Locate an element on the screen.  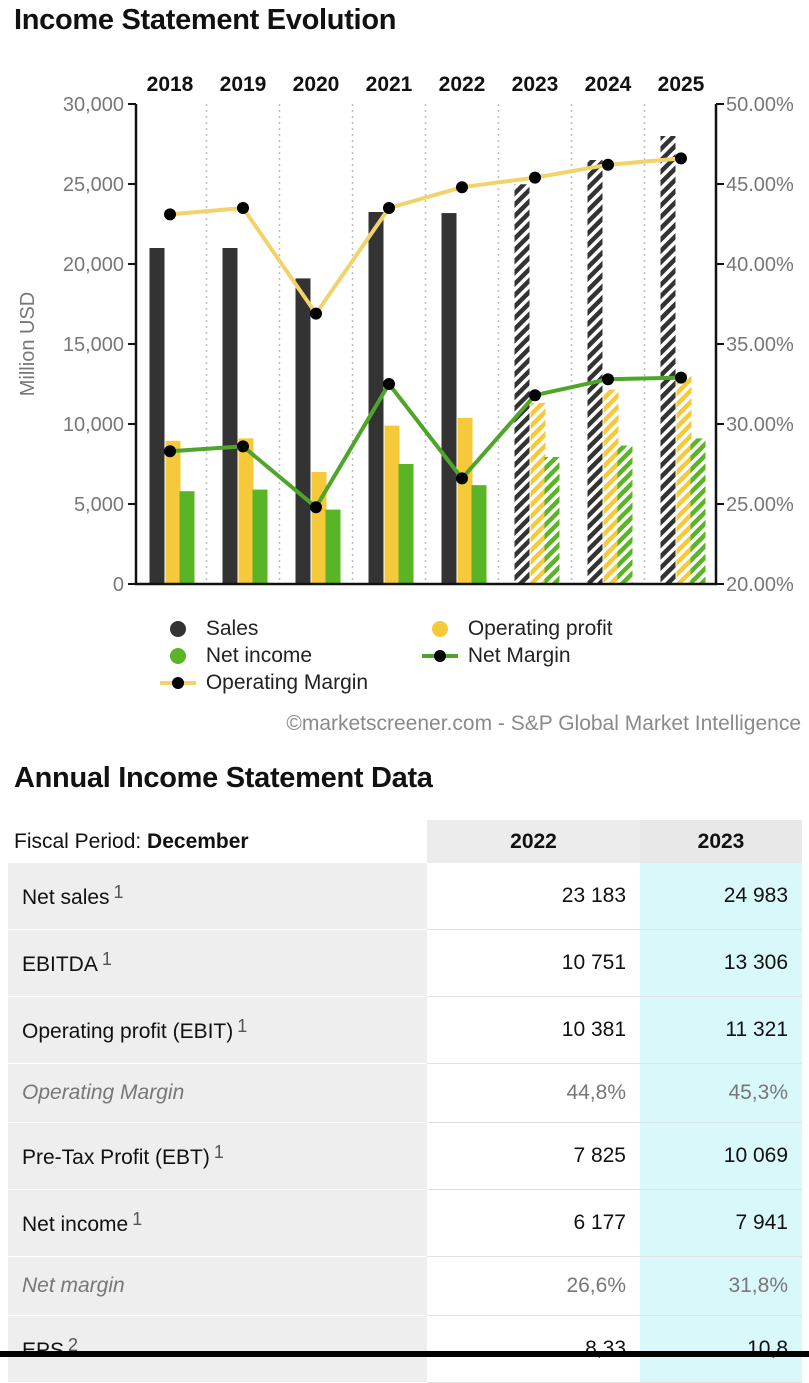
legend-operating-profit: Operating profit is located at coordinates (522, 629).